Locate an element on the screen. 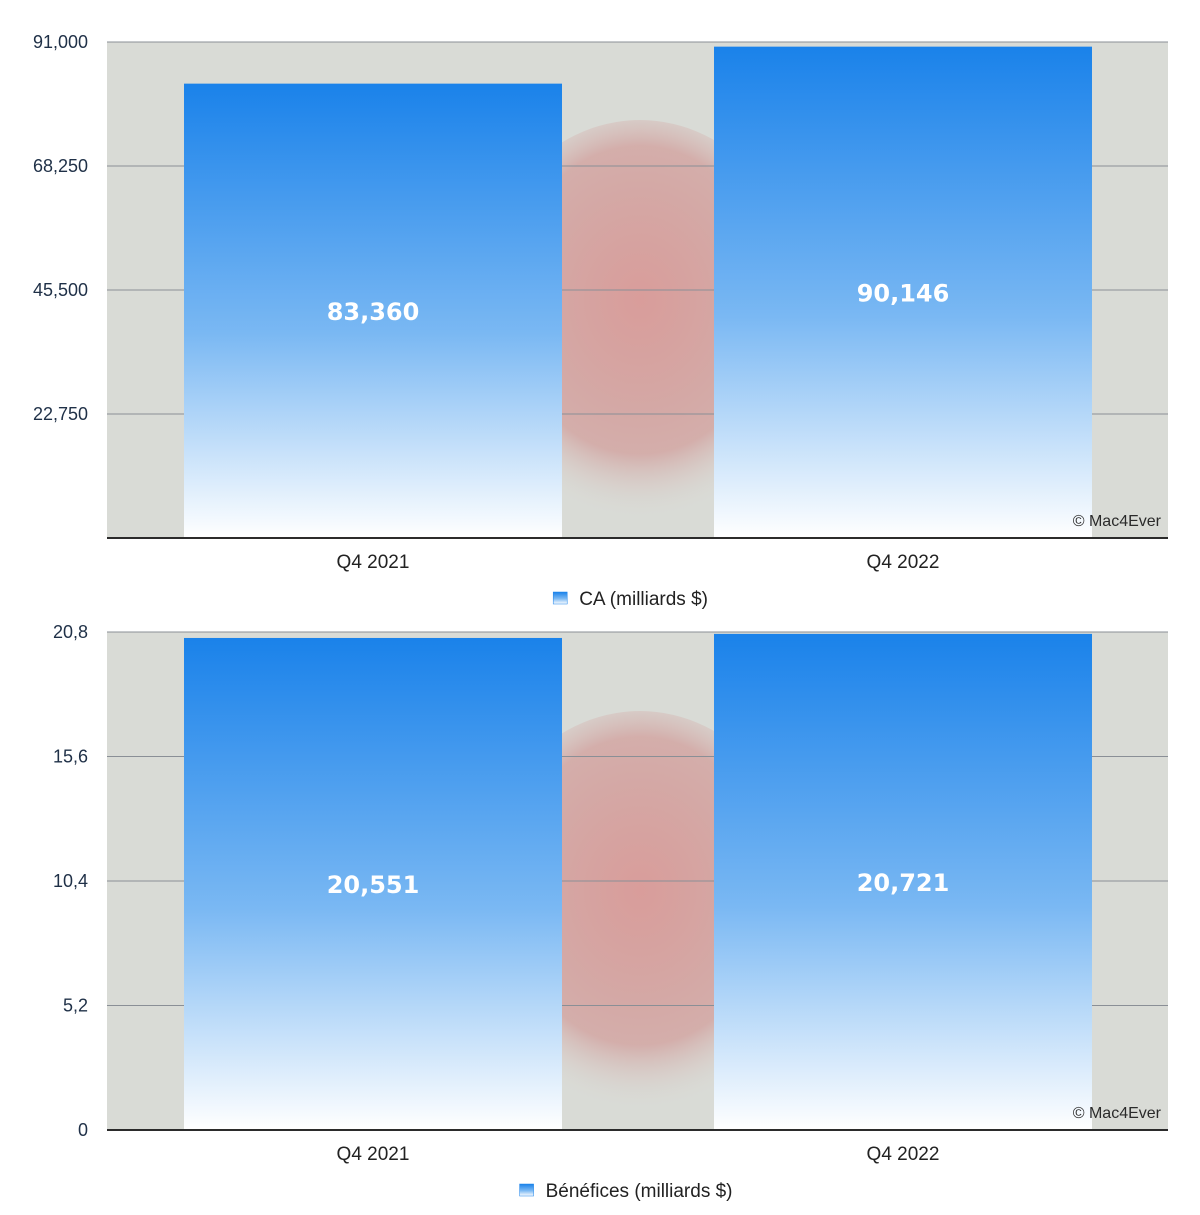 This screenshot has width=1200, height=1215. bar-data-label: 20,721 is located at coordinates (903, 883).